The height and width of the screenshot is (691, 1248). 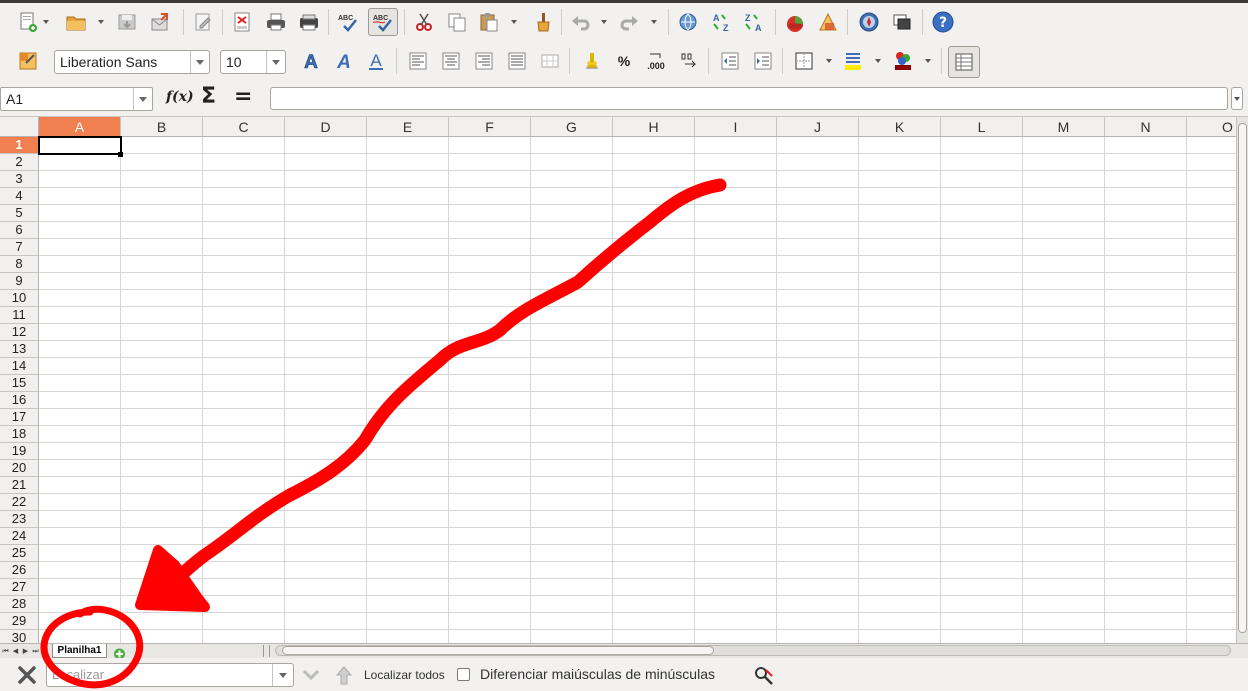 I want to click on printer-direct-icon, so click(x=309, y=22).